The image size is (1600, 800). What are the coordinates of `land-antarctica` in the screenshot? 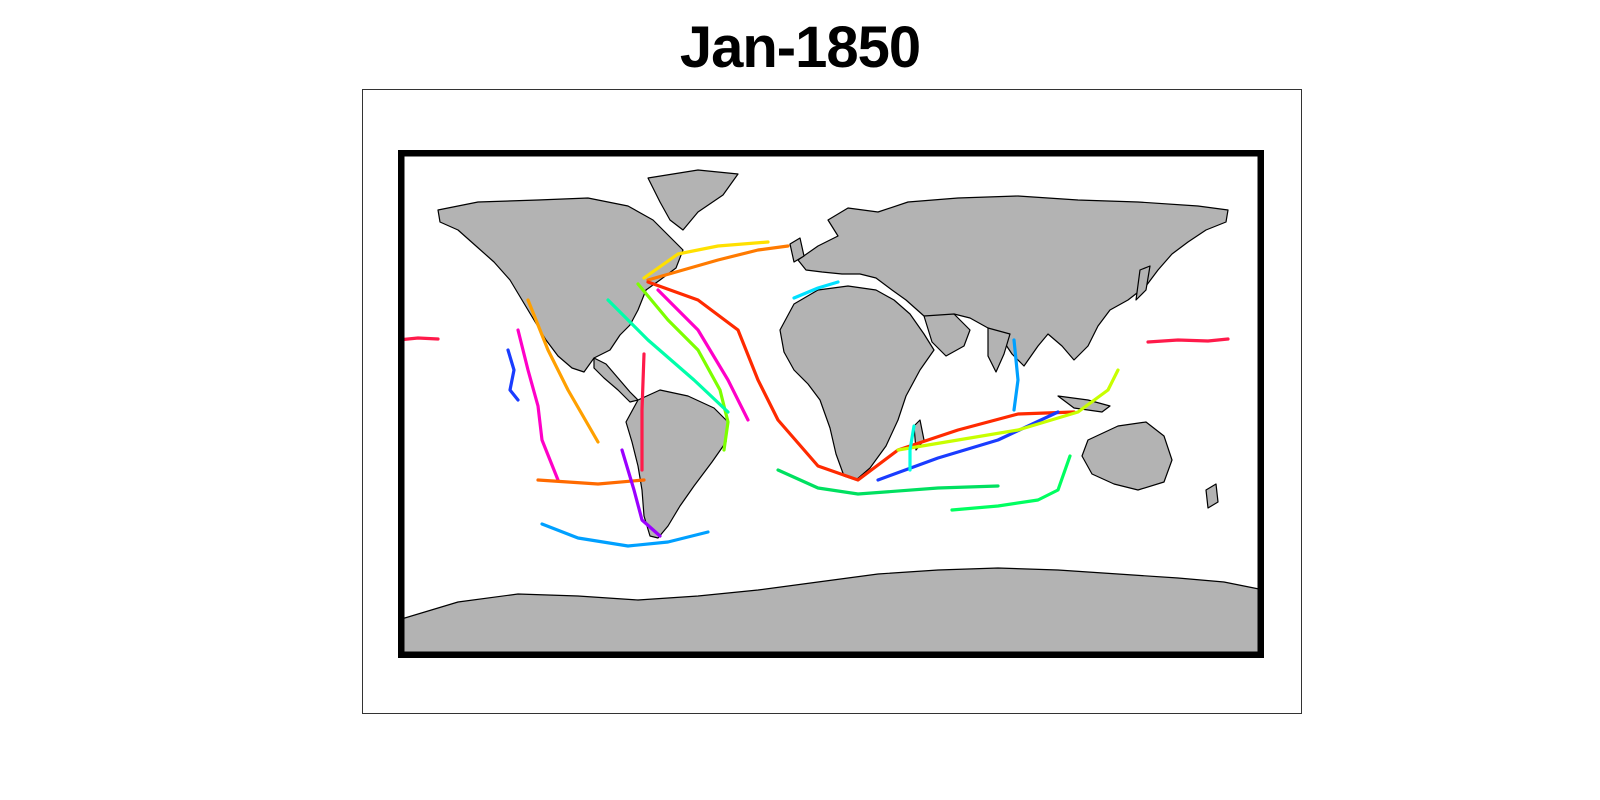 It's located at (831, 612).